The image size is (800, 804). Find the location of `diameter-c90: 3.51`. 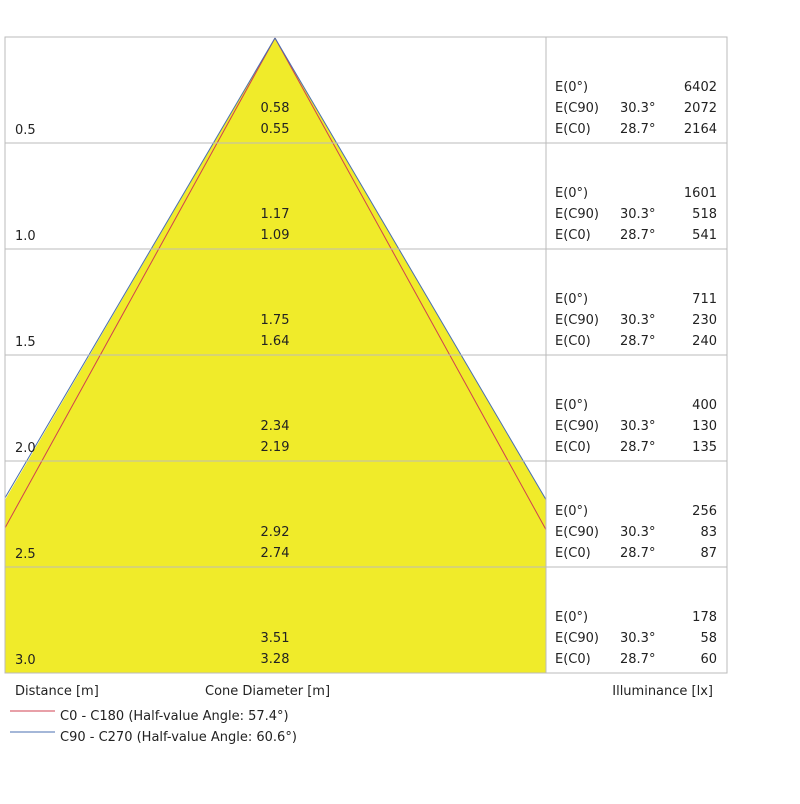

diameter-c90: 3.51 is located at coordinates (275, 638).